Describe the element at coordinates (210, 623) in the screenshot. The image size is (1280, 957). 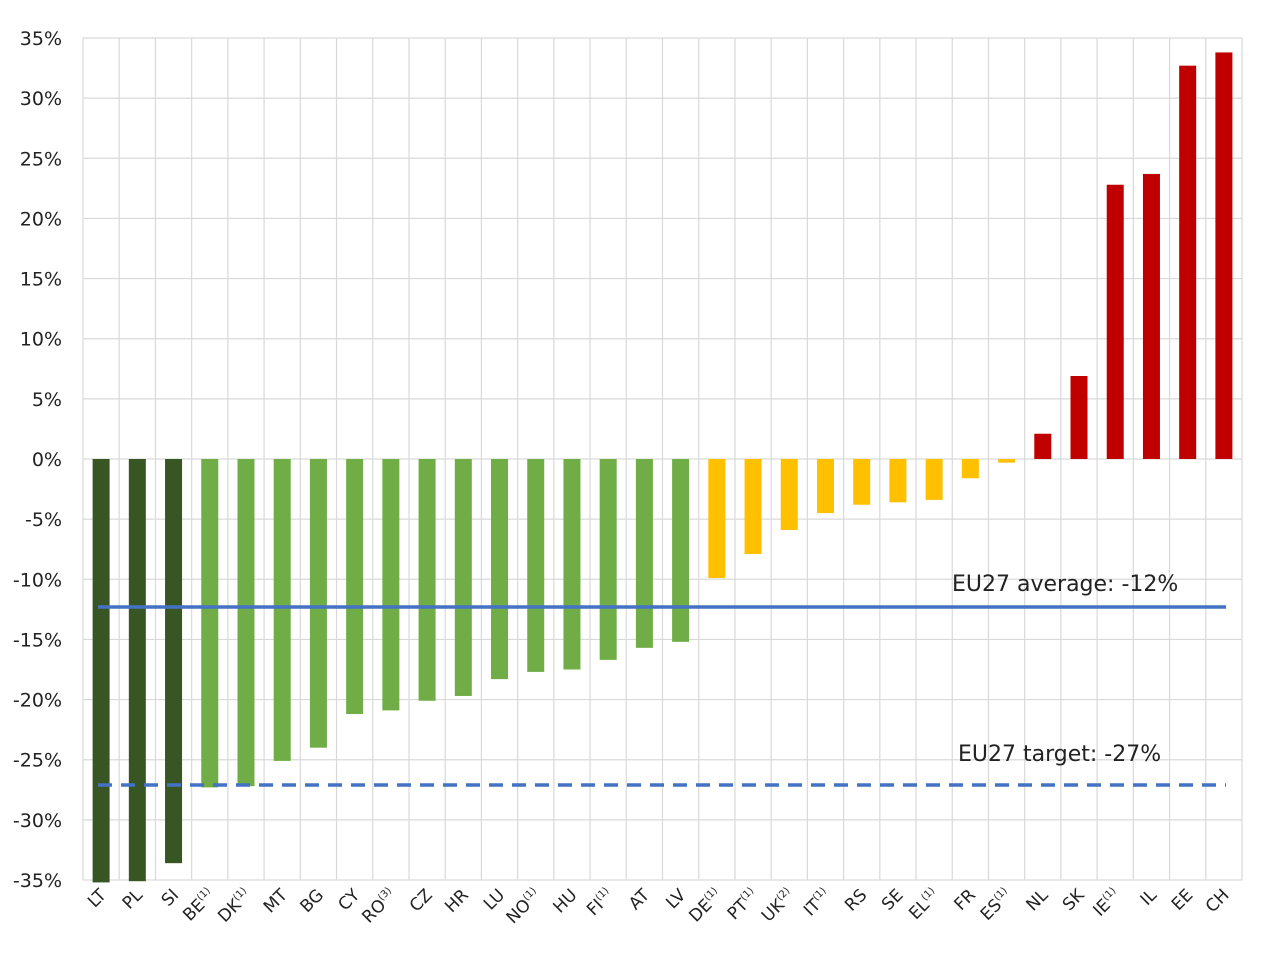
I see `bar-be` at that location.